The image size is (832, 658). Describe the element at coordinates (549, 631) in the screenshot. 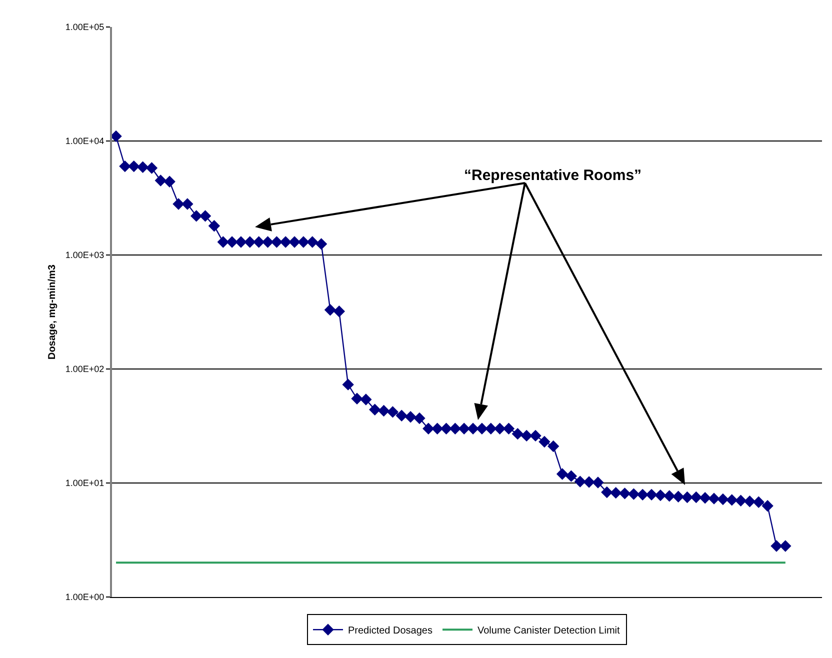

I see `legend-label: Volume Canister Detection Limit` at that location.